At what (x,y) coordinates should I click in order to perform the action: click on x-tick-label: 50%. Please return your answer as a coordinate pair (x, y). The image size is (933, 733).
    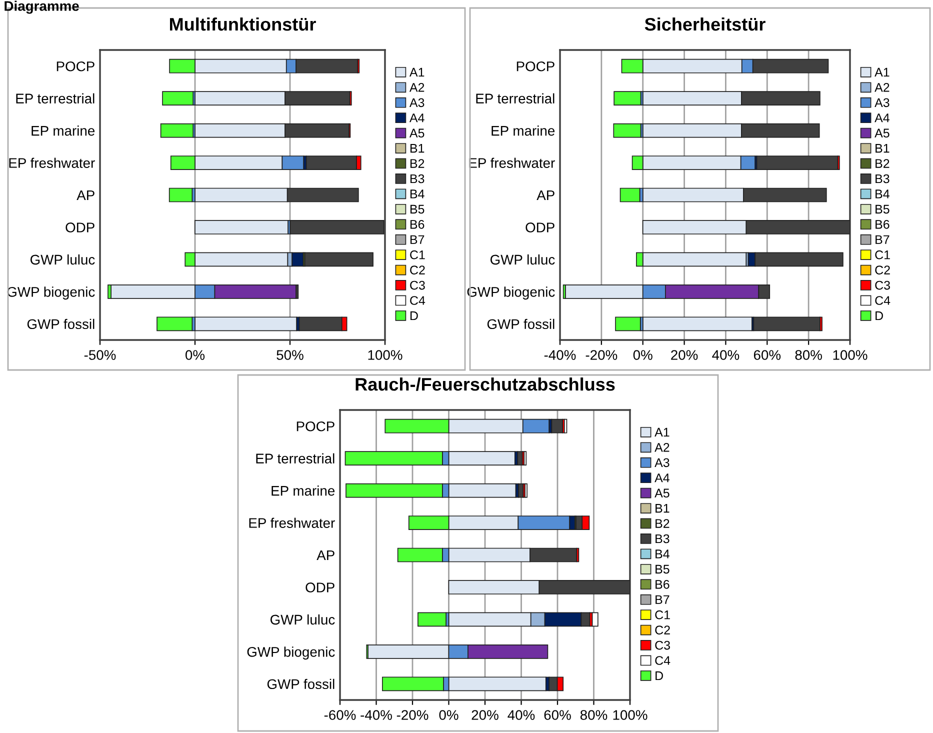
    Looking at the image, I should click on (290, 355).